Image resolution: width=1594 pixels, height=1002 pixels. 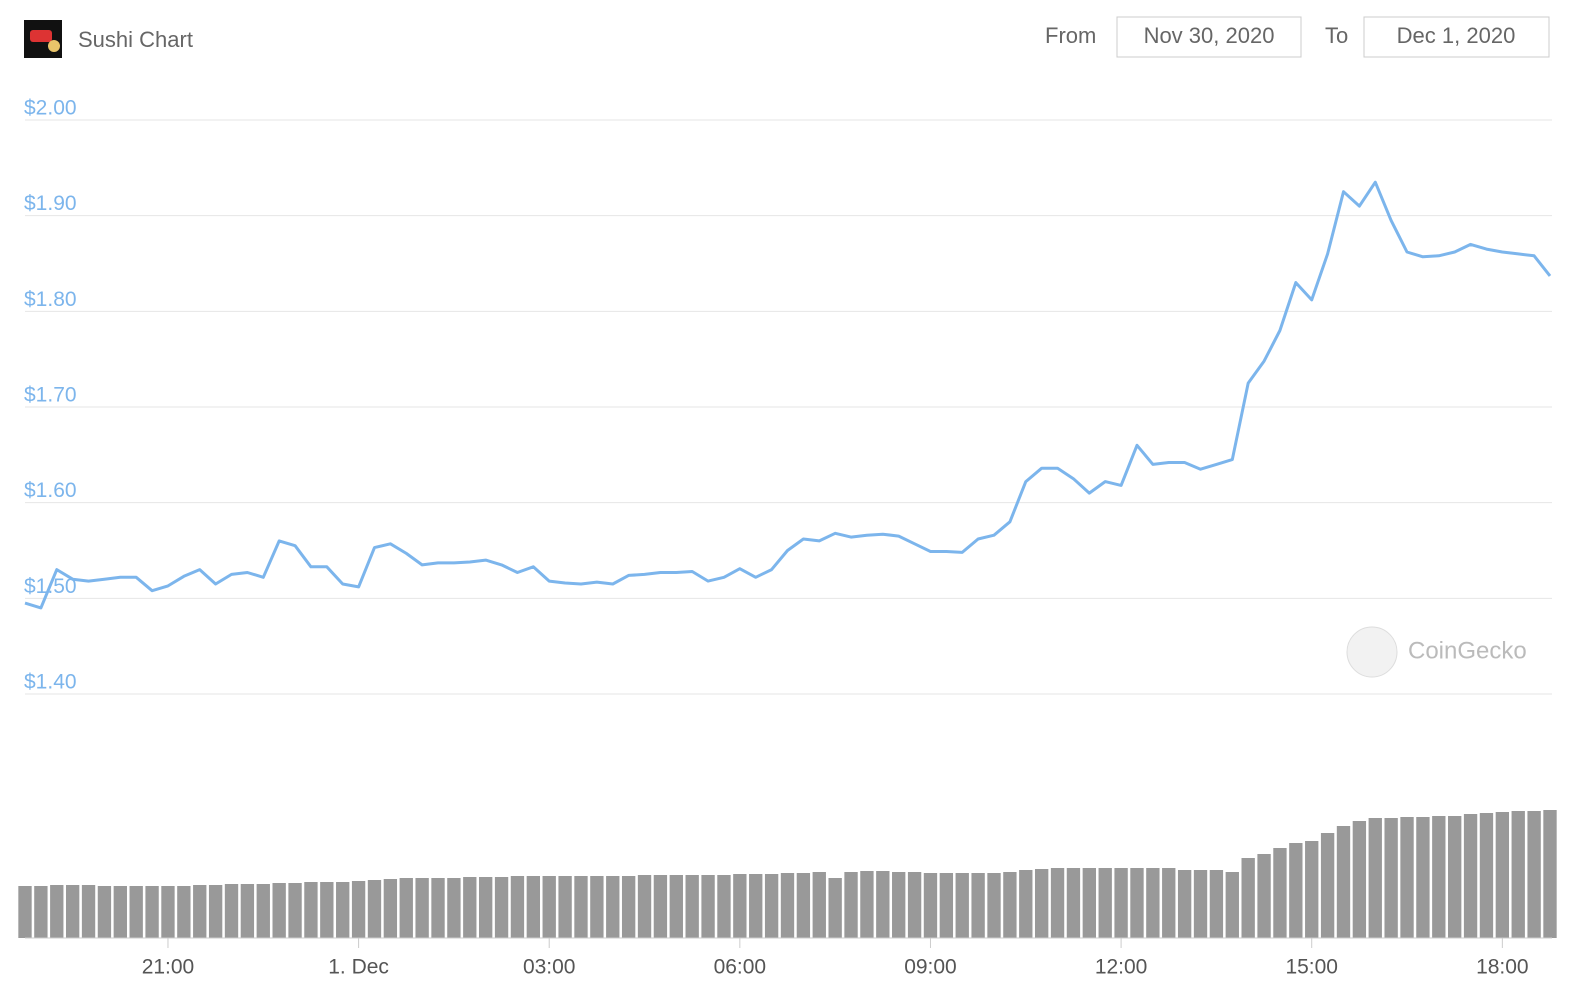 What do you see at coordinates (50, 395) in the screenshot?
I see `y-tick-label: $1.70` at bounding box center [50, 395].